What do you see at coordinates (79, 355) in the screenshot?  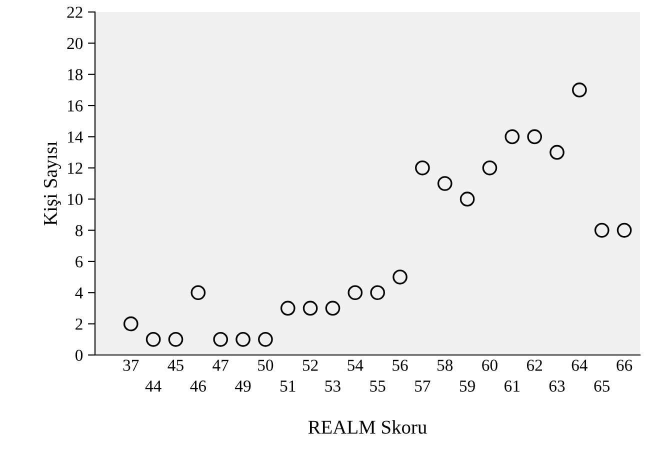 I see `y-tick-label: 0` at bounding box center [79, 355].